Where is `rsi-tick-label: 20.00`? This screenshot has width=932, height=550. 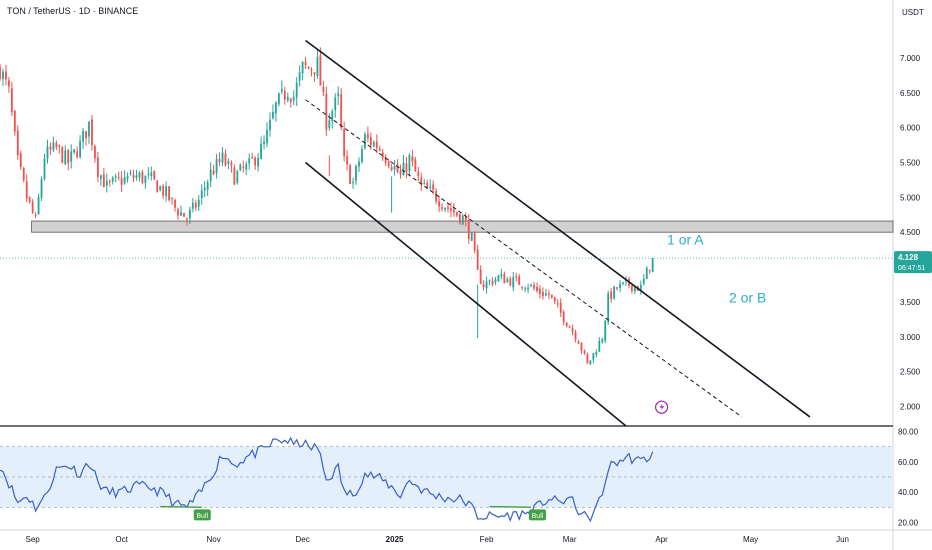 rsi-tick-label: 20.00 is located at coordinates (908, 522).